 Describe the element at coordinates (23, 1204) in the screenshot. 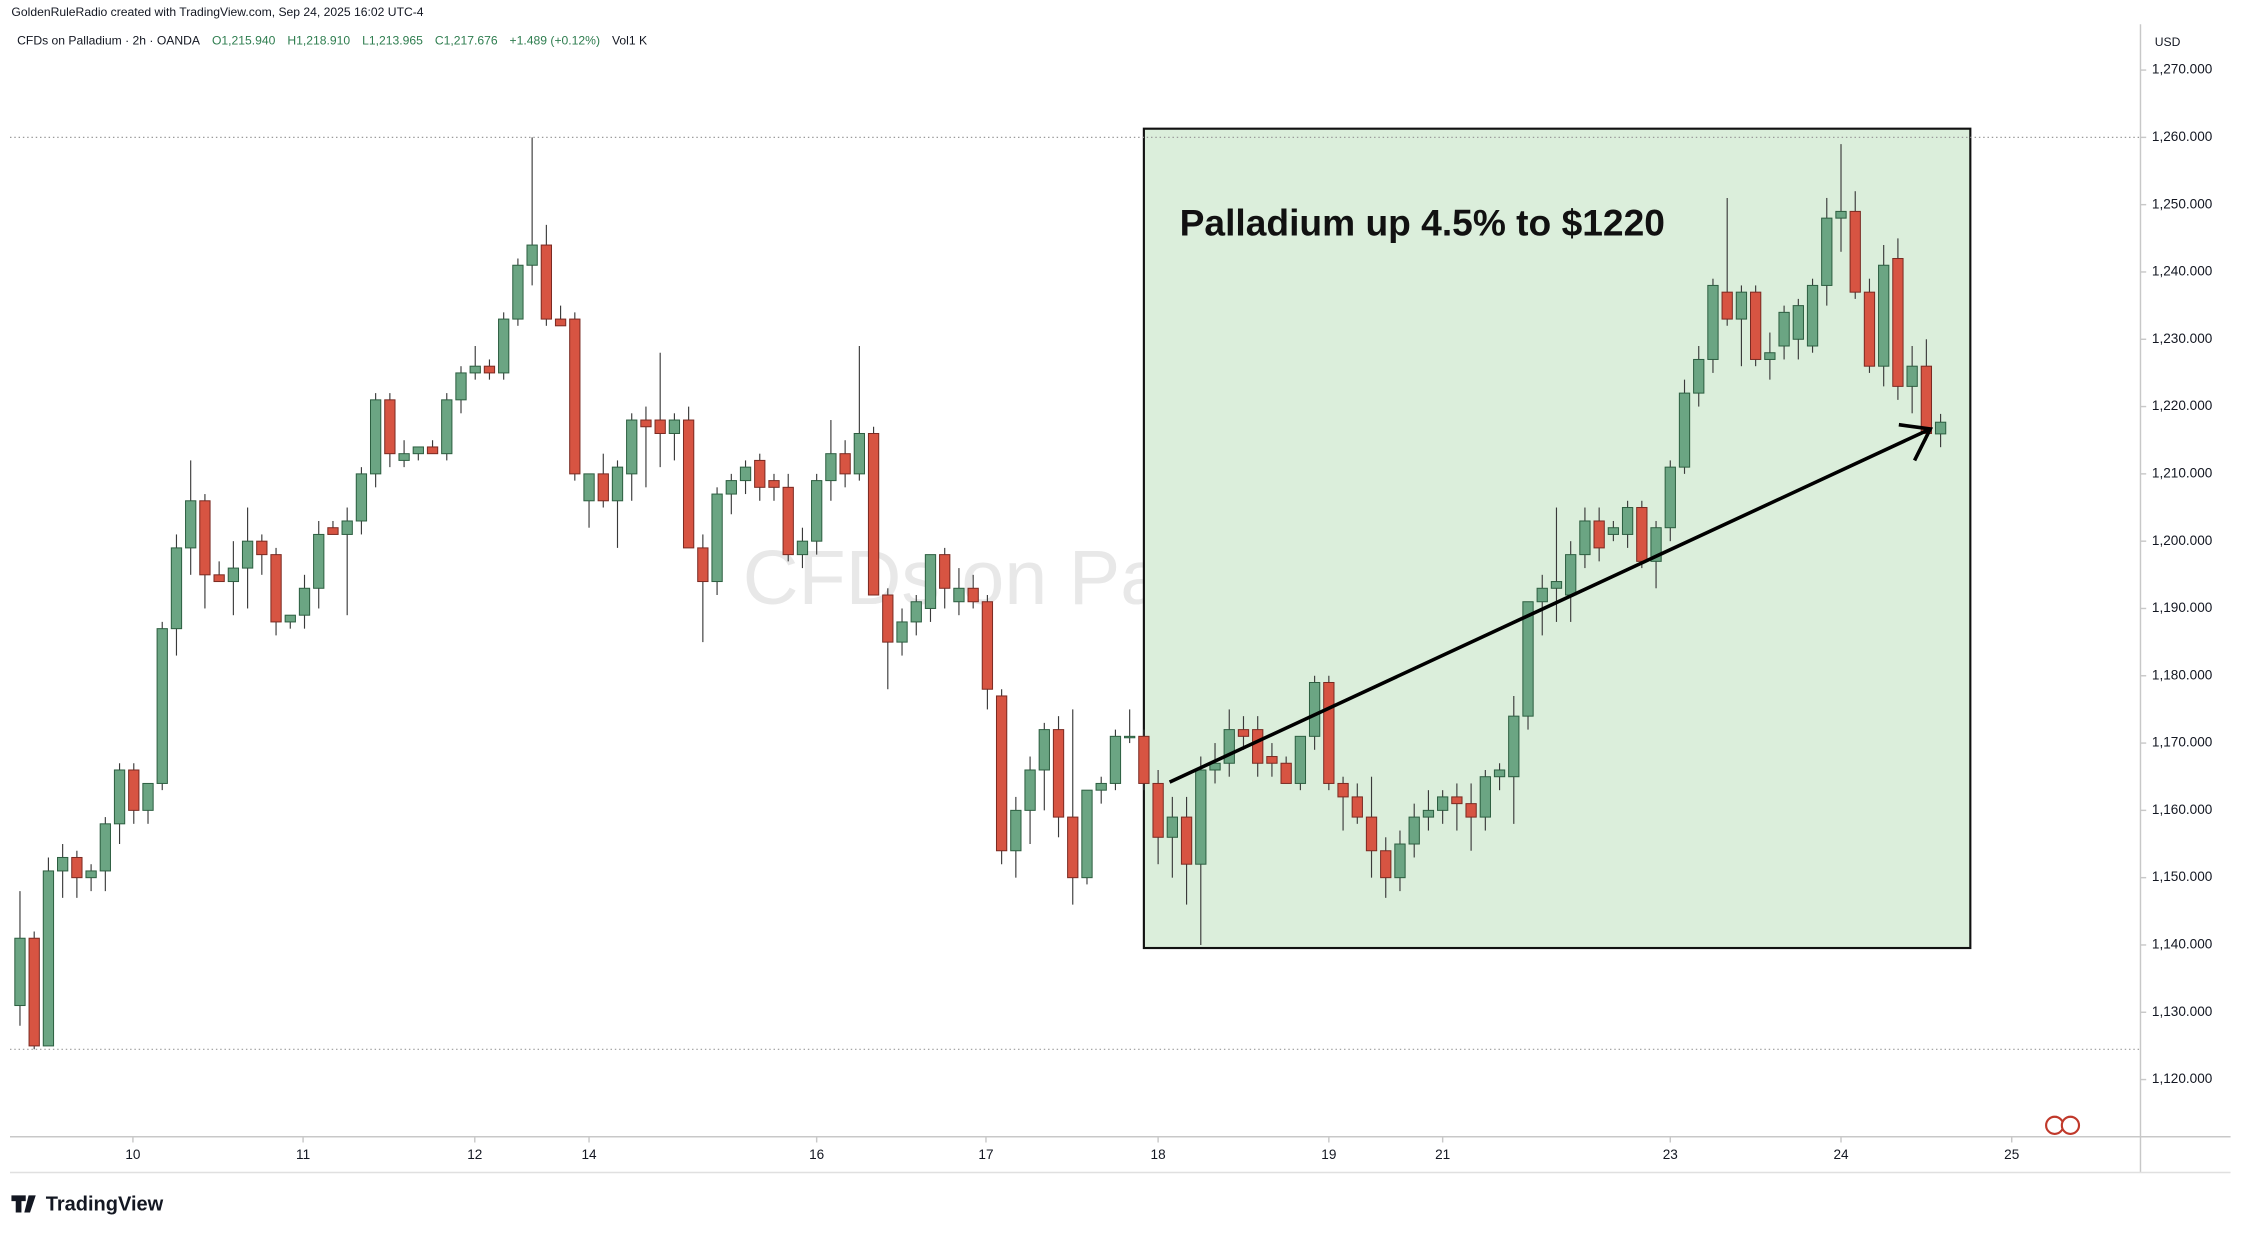

I see `logo-icon` at that location.